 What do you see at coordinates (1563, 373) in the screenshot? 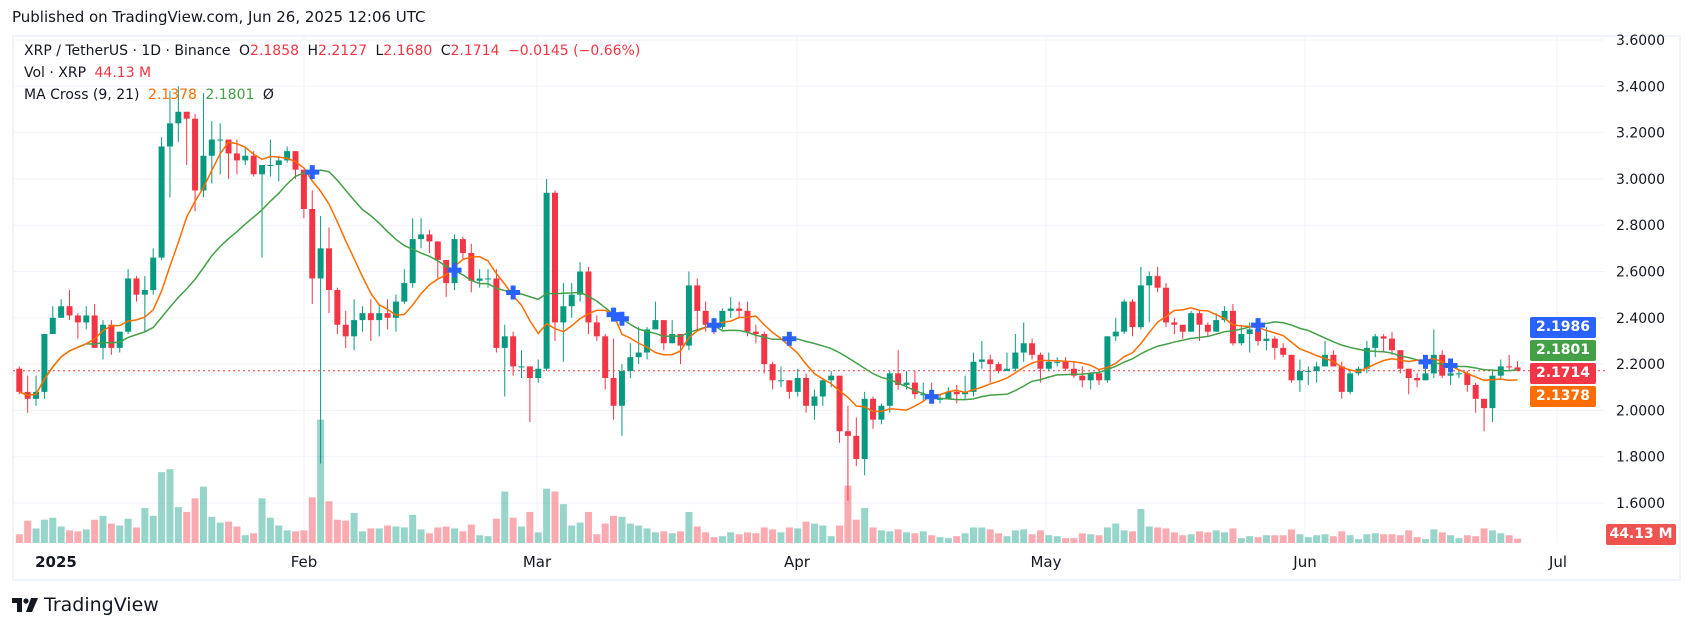
I see `last-price-label: 2.1714` at bounding box center [1563, 373].